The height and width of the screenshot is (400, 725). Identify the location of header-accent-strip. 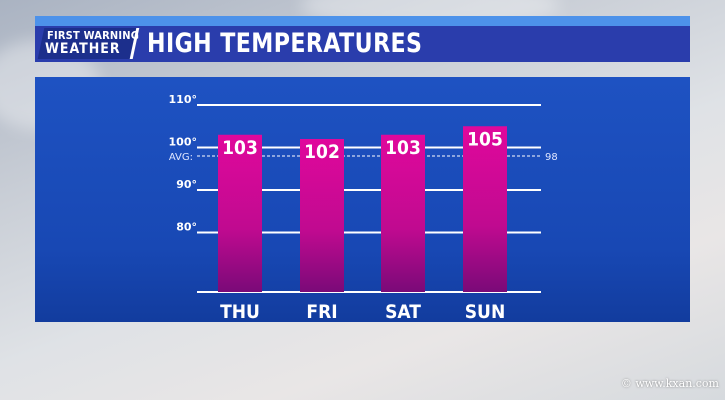
(362, 21).